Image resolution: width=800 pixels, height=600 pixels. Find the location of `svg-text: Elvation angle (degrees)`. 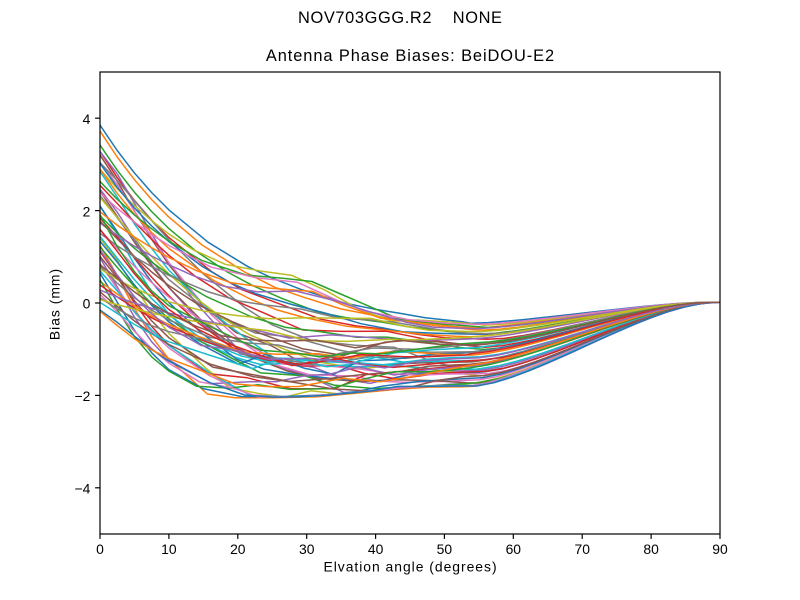

svg-text: Elvation angle (degrees) is located at coordinates (410, 567).